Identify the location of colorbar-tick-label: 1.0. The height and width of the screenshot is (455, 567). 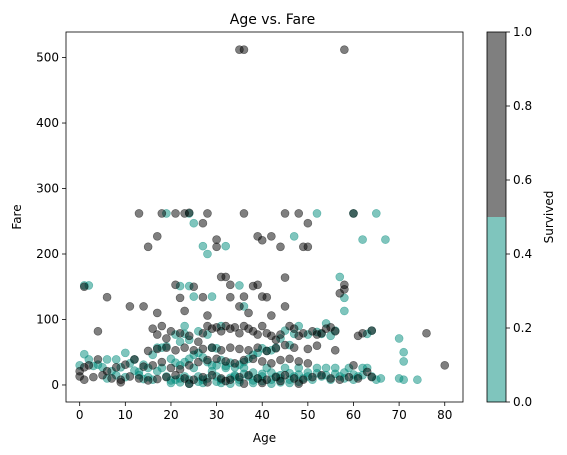
(522, 32).